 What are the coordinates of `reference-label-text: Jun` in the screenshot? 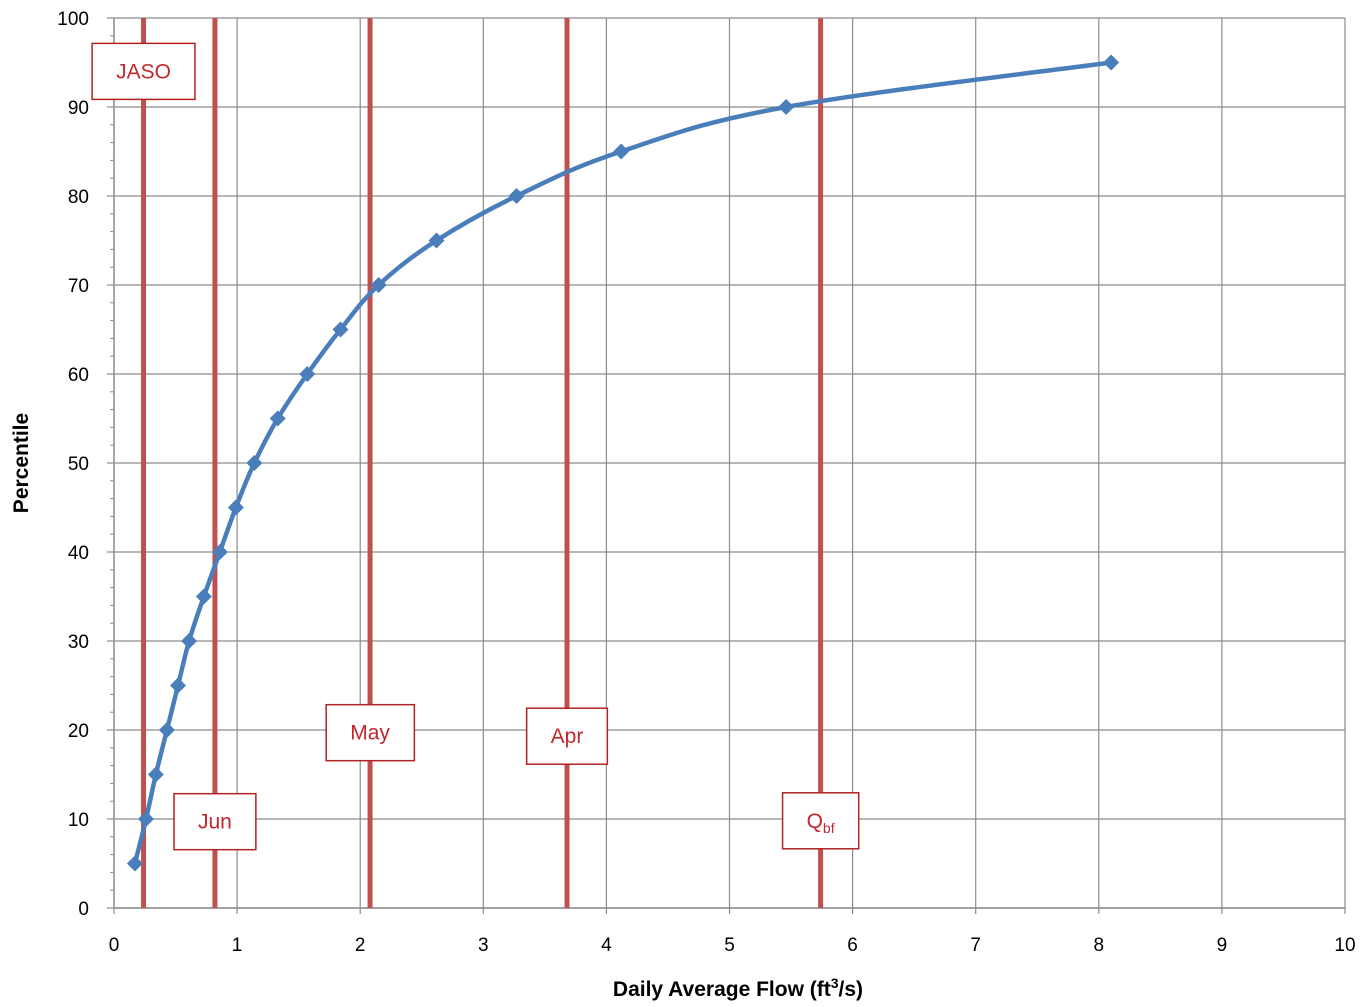 It's located at (215, 822).